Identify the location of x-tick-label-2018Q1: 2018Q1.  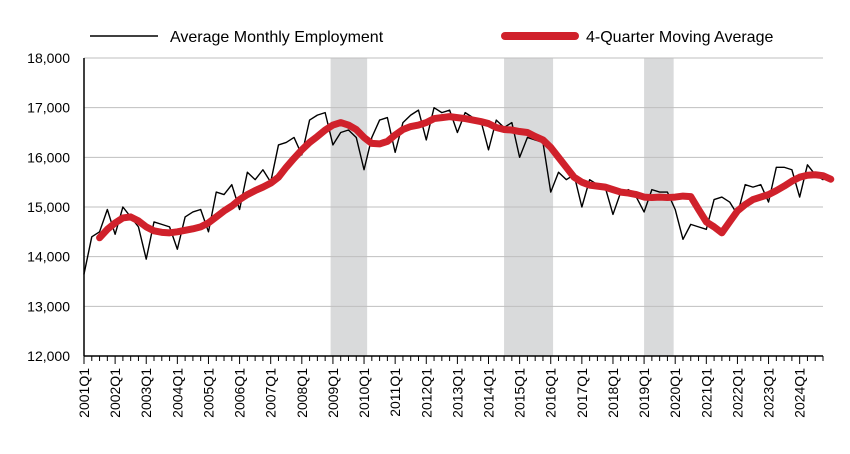
(613, 393).